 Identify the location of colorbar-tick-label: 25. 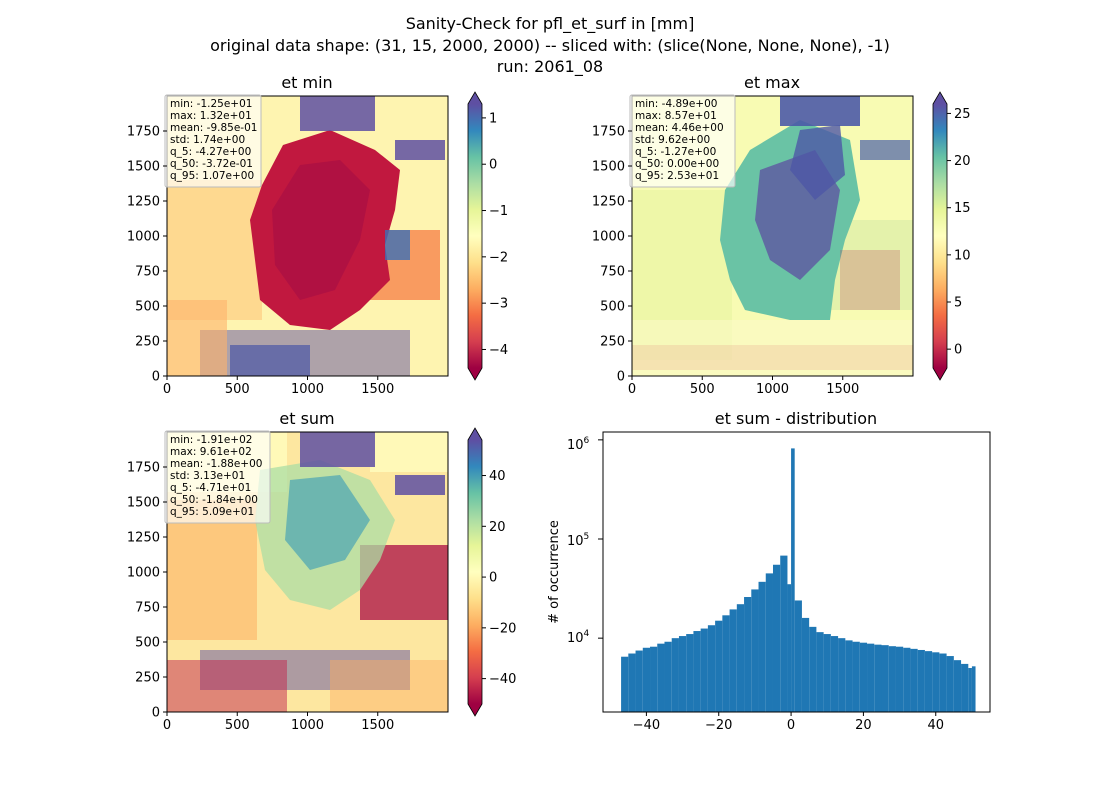
(962, 114).